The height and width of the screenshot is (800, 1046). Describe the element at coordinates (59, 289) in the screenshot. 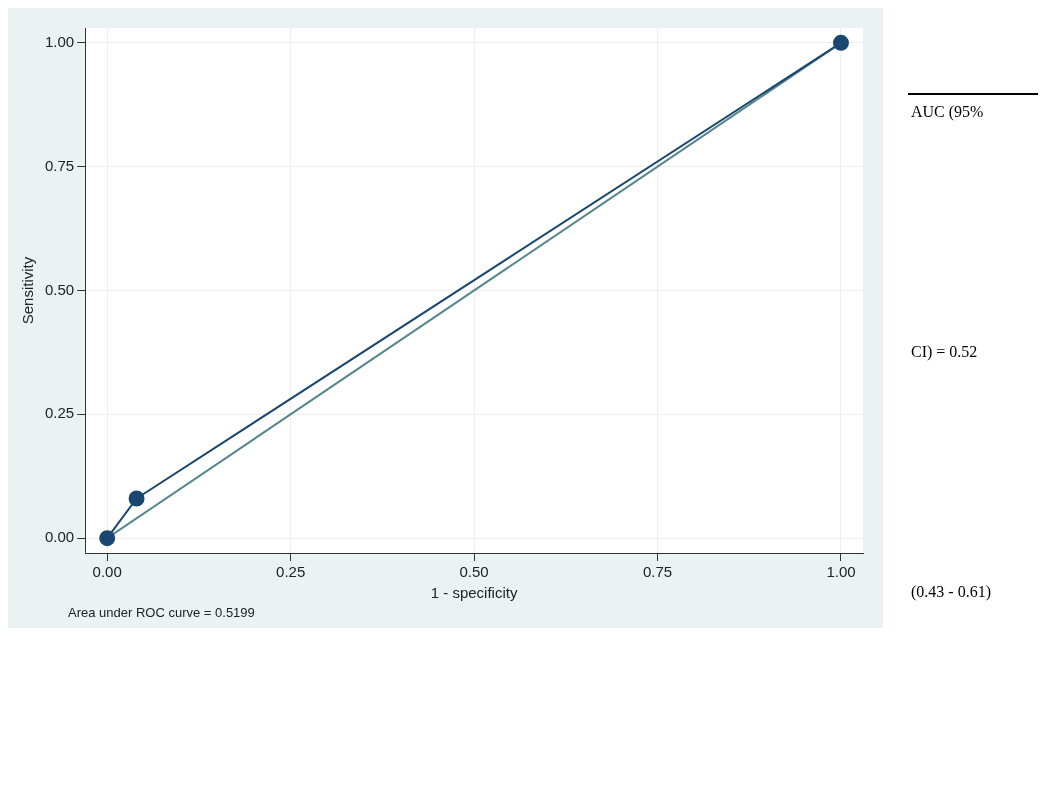

I see `y-tick-label: 0.50` at that location.